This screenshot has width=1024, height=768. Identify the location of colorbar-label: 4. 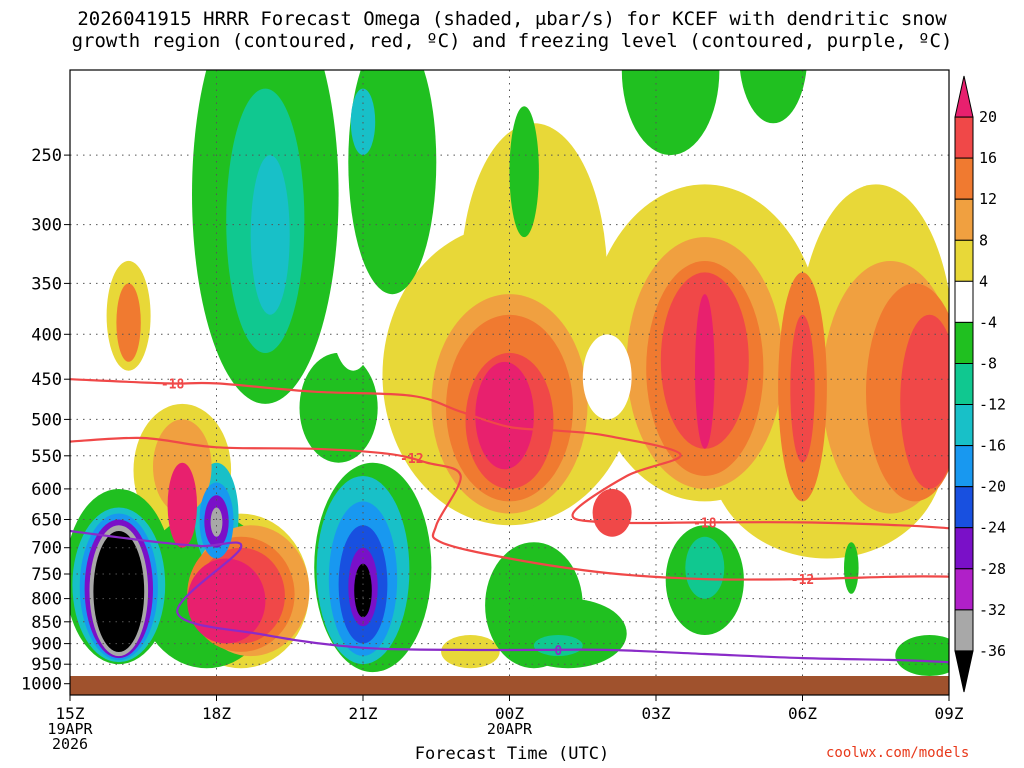
(983, 281).